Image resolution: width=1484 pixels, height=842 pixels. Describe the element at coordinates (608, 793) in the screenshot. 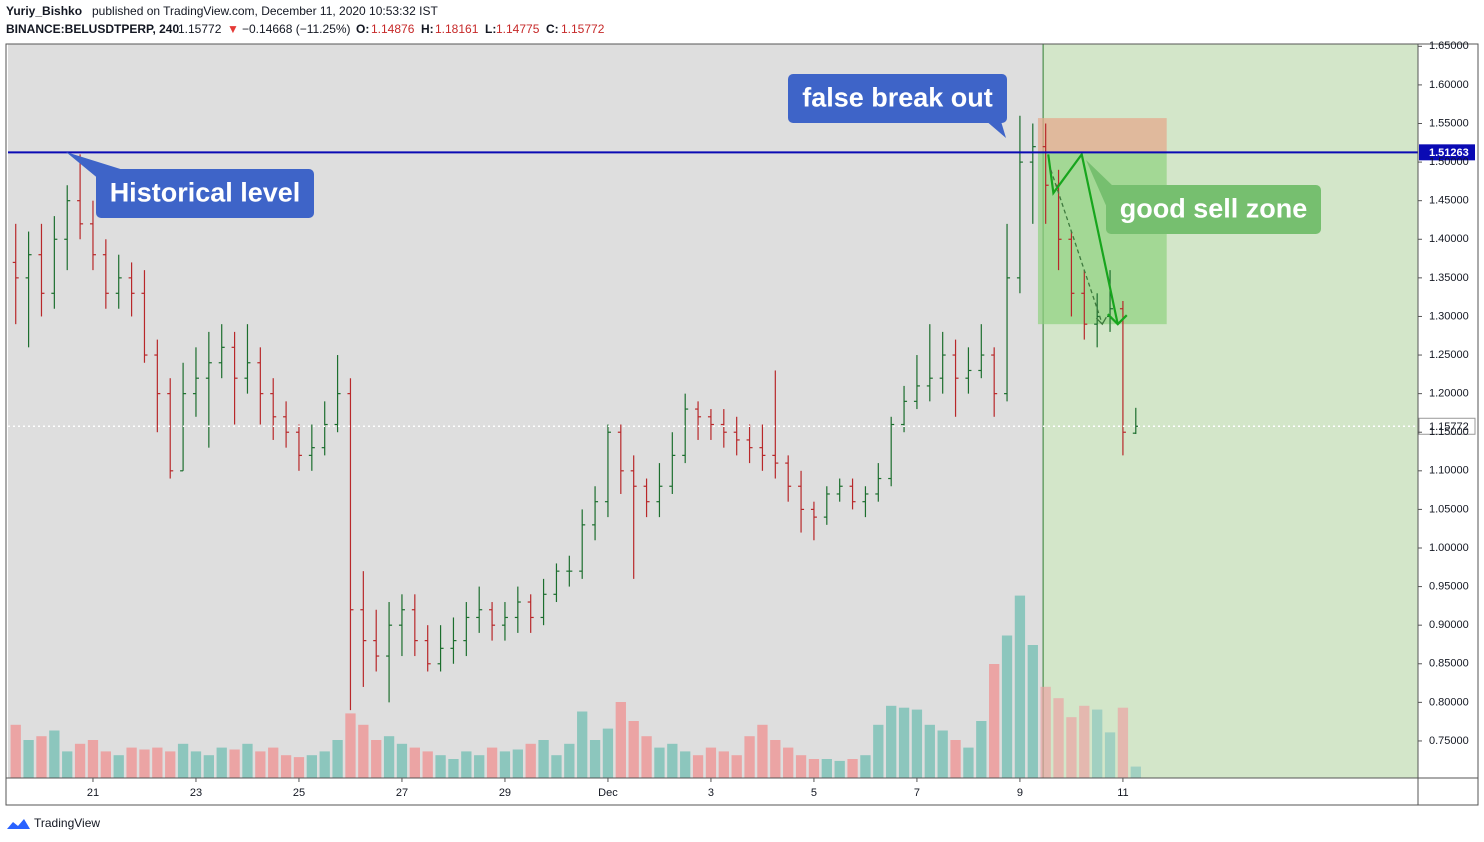

I see `x-tick-label: Dec` at that location.